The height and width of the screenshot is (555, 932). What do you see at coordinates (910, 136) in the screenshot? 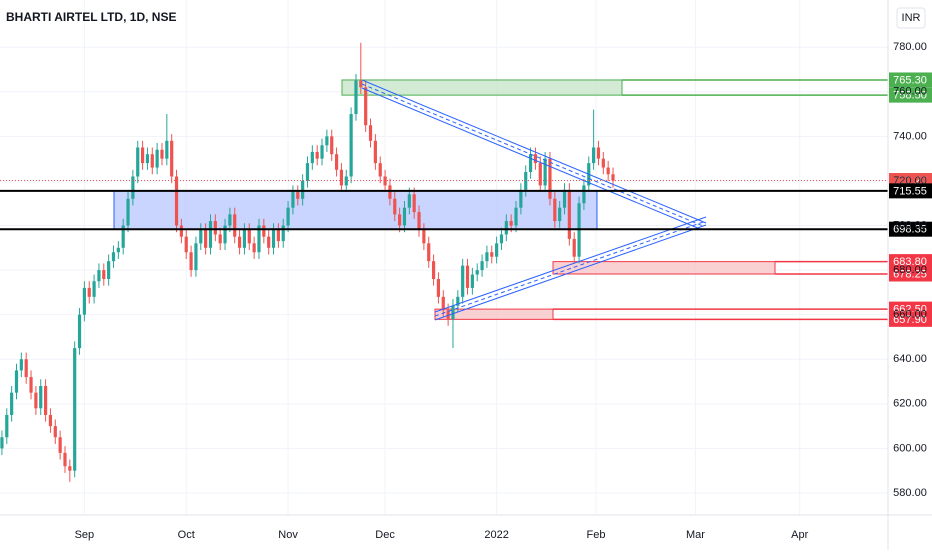
I see `y-tick-label: 740.00` at bounding box center [910, 136].